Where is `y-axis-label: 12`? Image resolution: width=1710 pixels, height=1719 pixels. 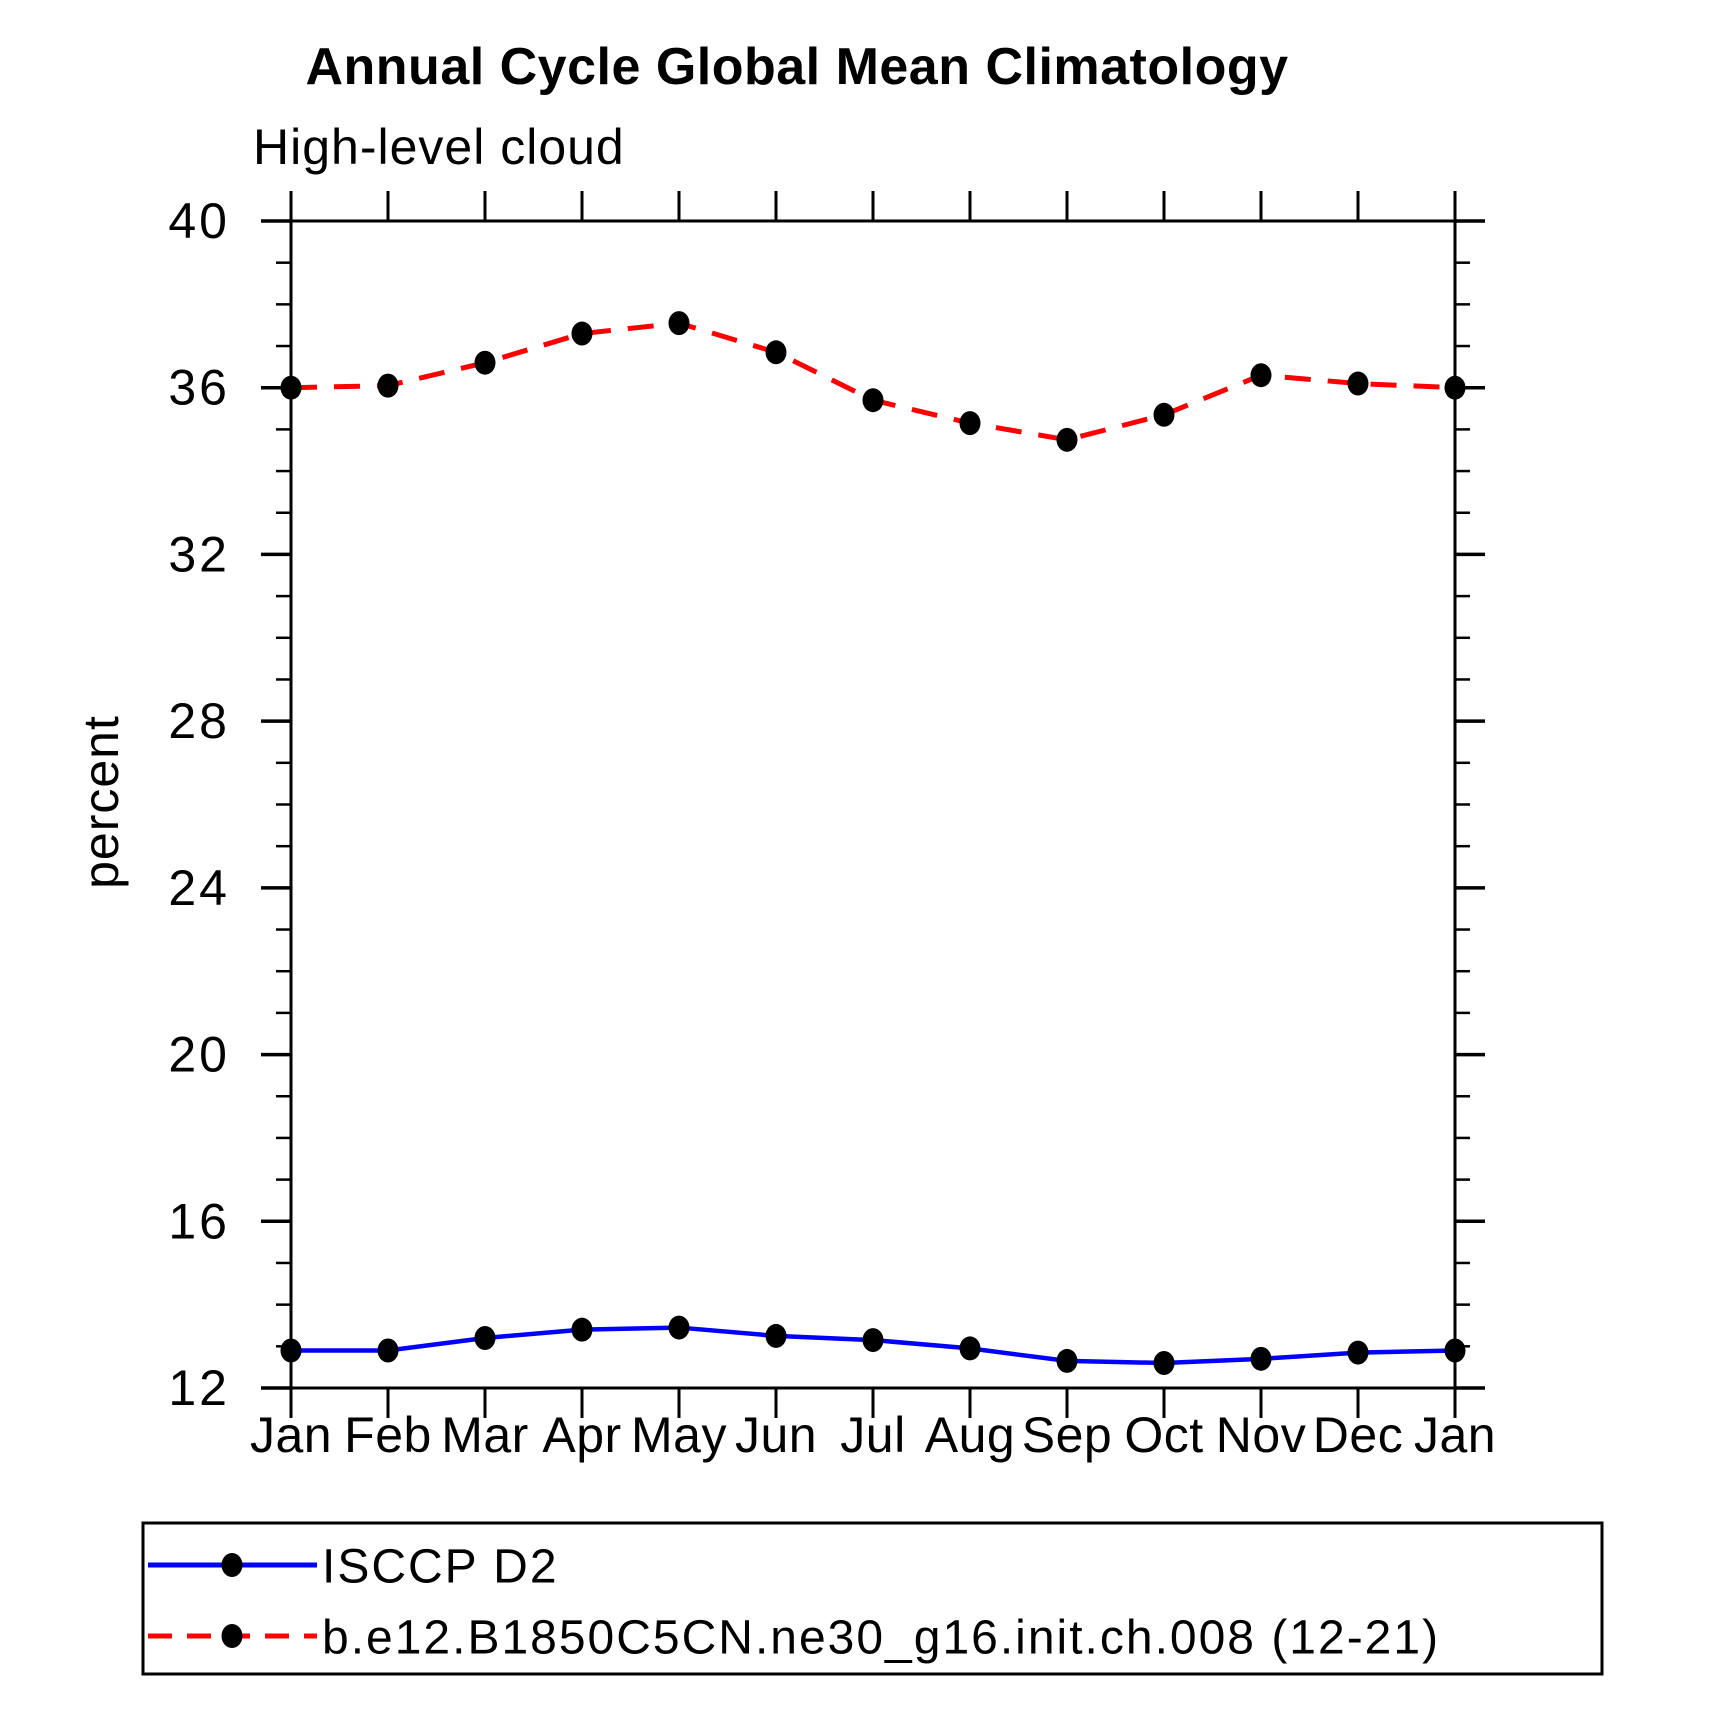 y-axis-label: 12 is located at coordinates (199, 1388).